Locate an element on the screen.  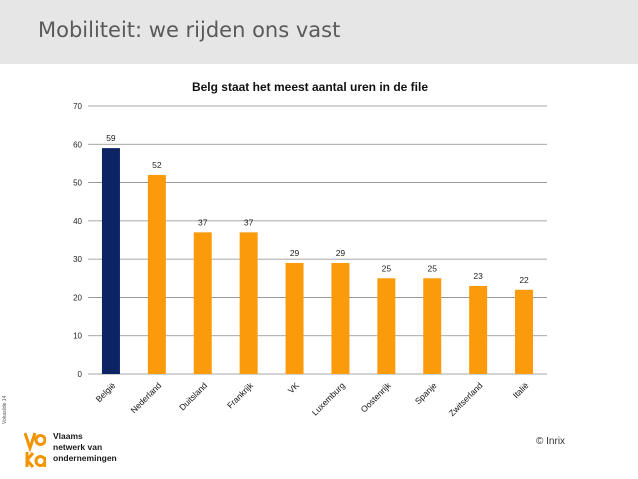
y-tick-label: 60 is located at coordinates (77, 144).